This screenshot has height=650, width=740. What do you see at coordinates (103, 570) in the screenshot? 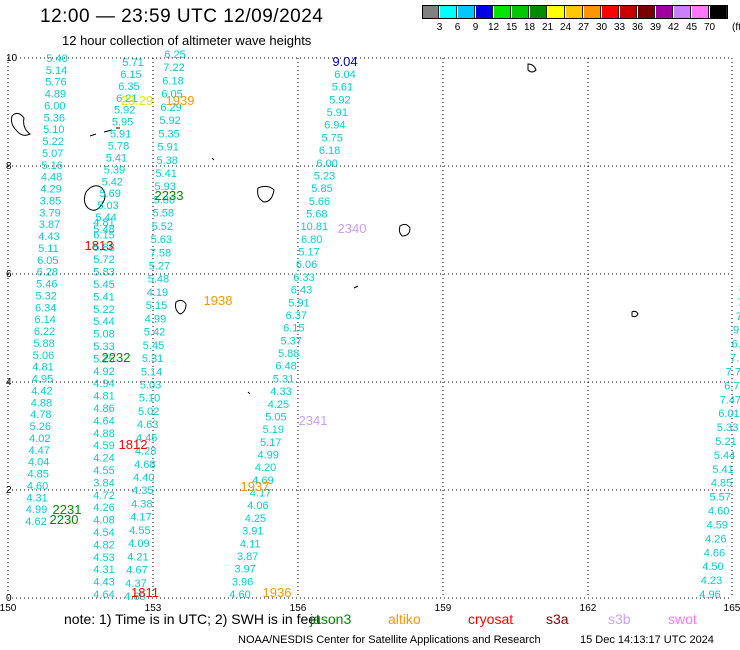
I see `wave-height-value: 4.31` at bounding box center [103, 570].